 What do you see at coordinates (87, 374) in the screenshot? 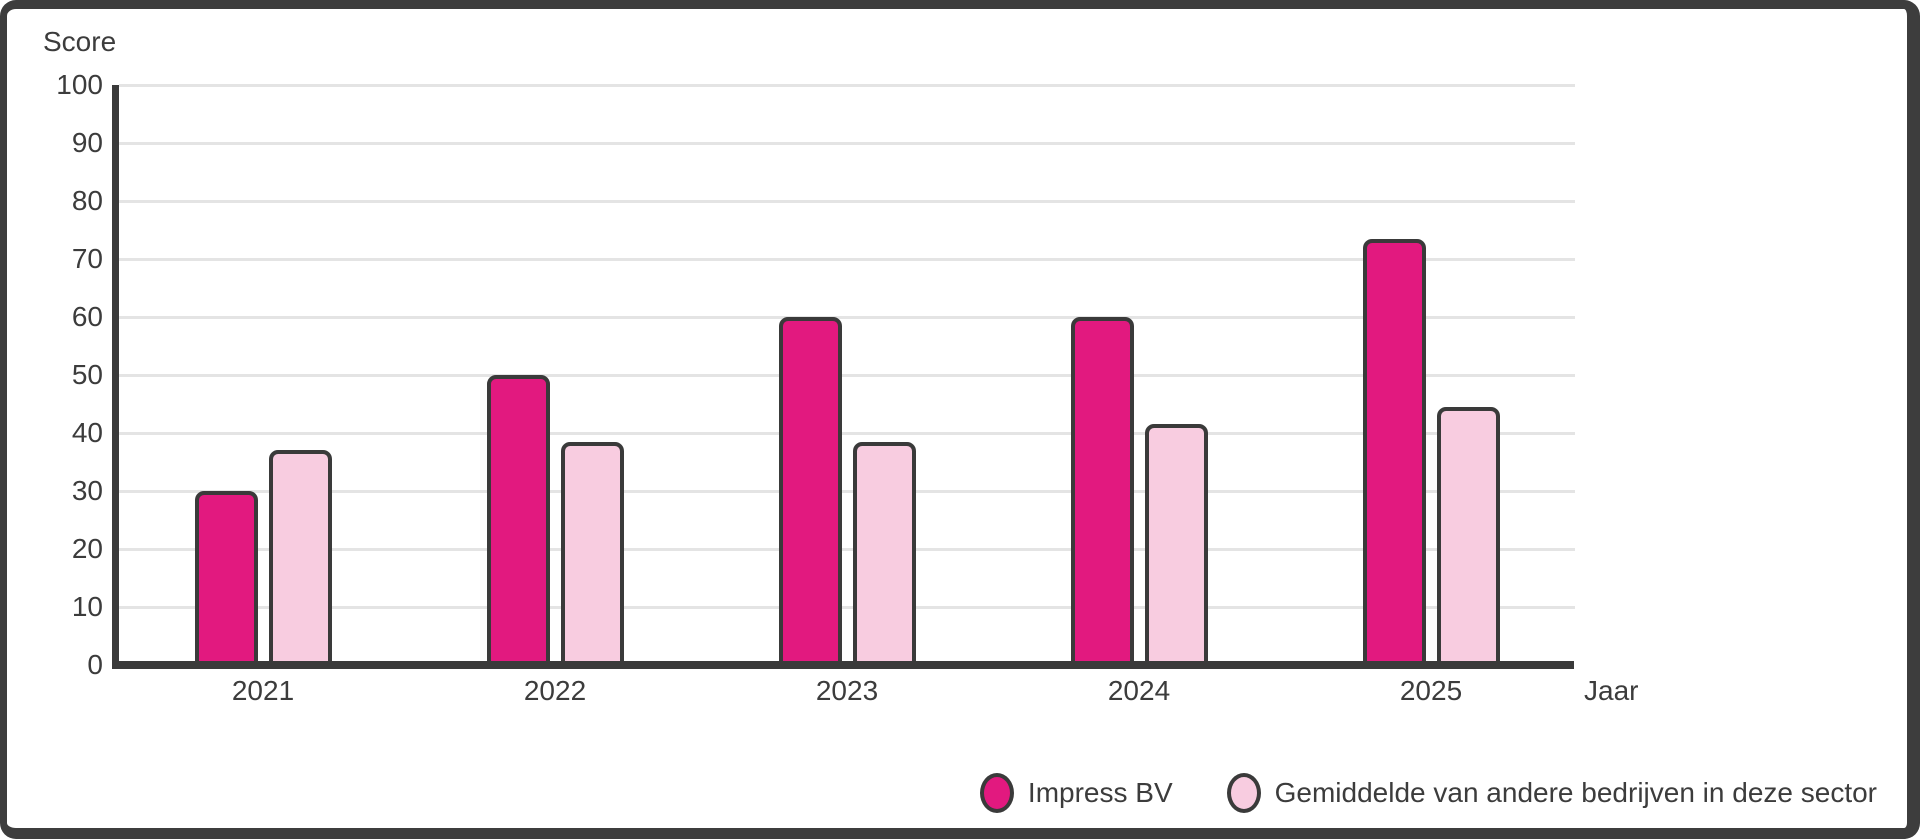
I see `y-tick-label-50: 50` at bounding box center [87, 374].